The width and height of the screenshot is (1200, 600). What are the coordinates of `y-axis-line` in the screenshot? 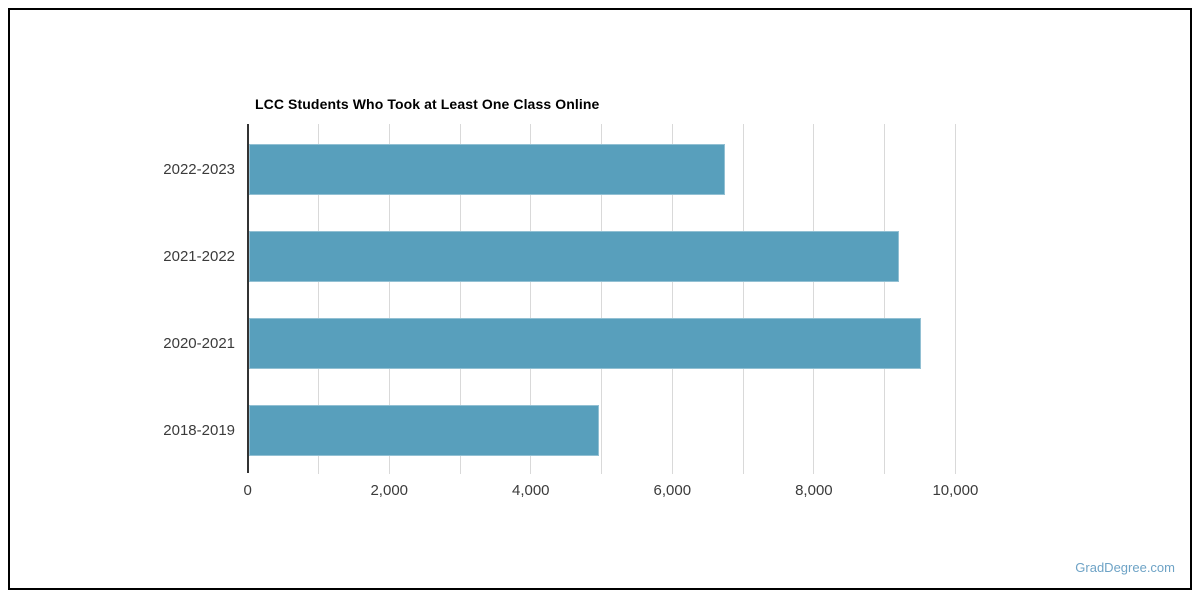 It's located at (247, 298).